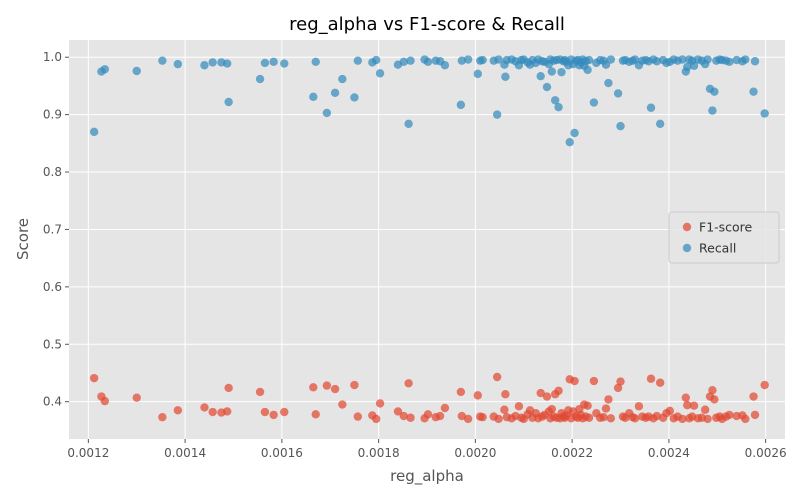 The height and width of the screenshot is (500, 800). I want to click on legend-marker, so click(687, 227).